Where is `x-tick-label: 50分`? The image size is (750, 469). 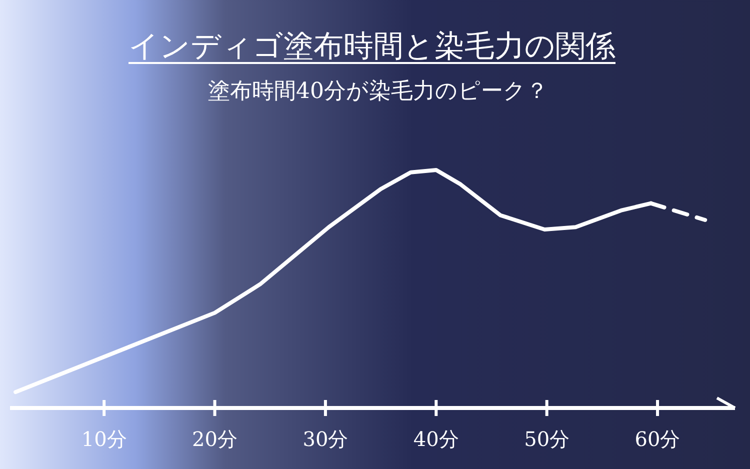 x-tick-label: 50分 is located at coordinates (547, 439).